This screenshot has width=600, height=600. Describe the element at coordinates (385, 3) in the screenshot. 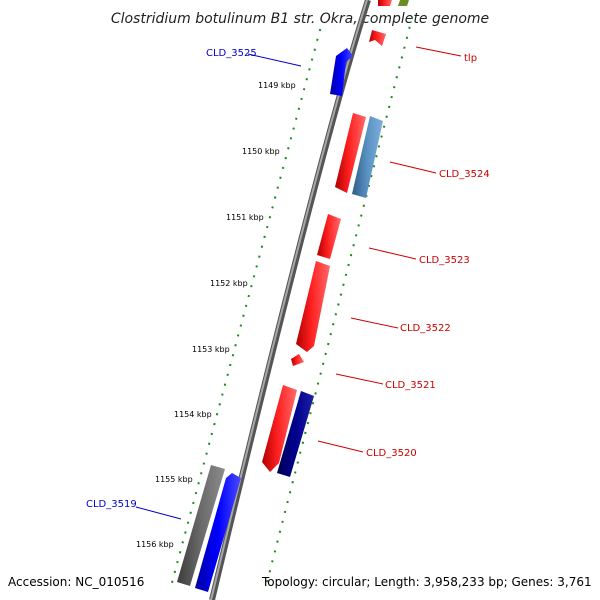

I see `gene-feature-top-red` at that location.